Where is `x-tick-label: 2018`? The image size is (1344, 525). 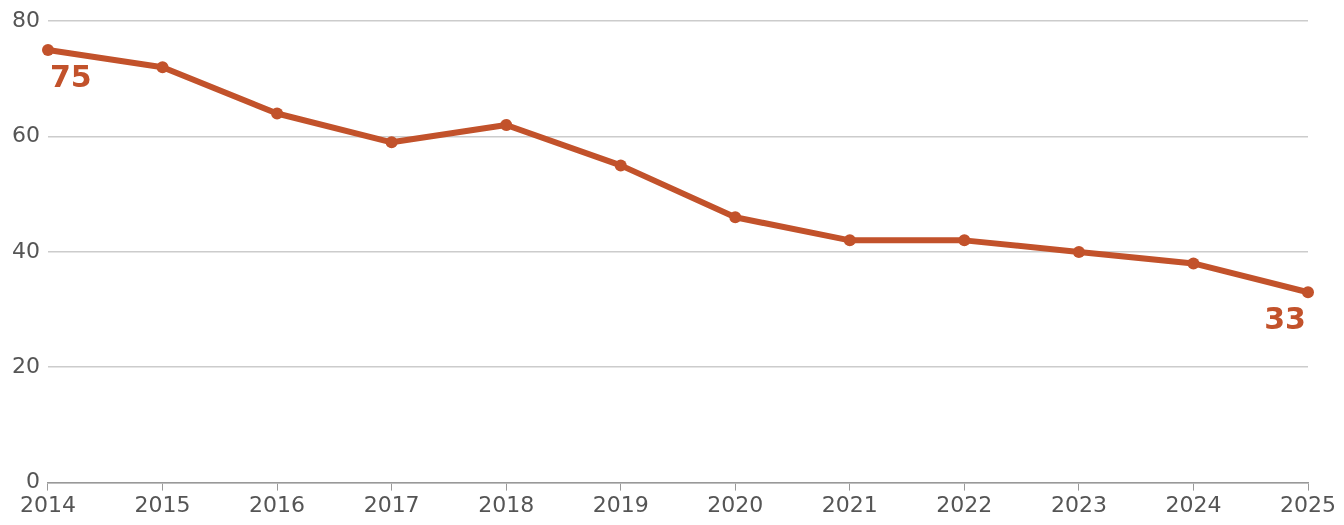 x-tick-label: 2018 is located at coordinates (506, 504).